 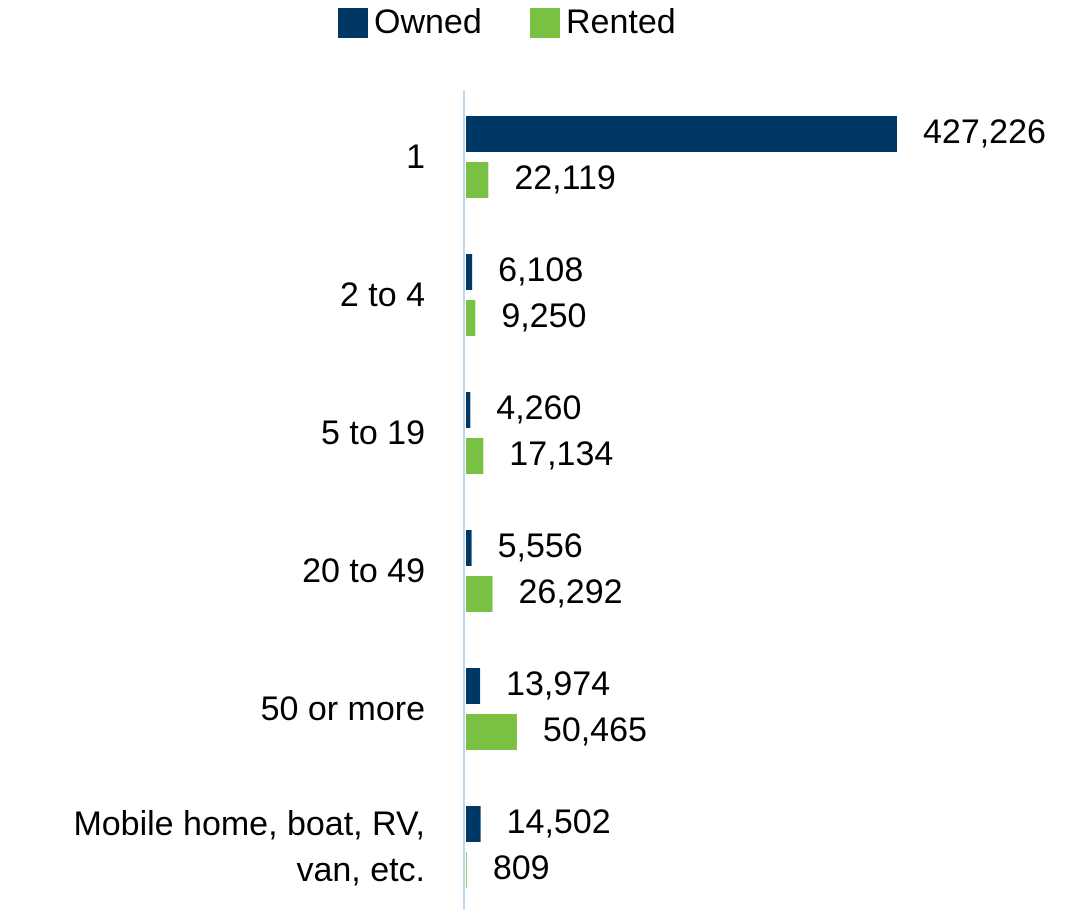 What do you see at coordinates (363, 571) in the screenshot?
I see `category-label: 20 to 49` at bounding box center [363, 571].